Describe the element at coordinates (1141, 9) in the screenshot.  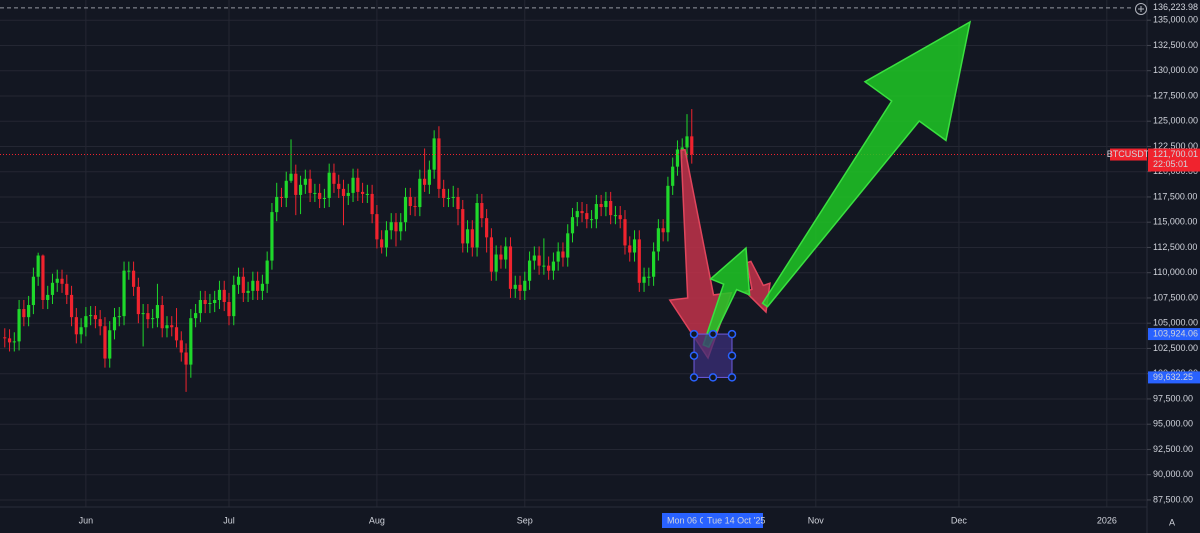
I see `add-button` at that location.